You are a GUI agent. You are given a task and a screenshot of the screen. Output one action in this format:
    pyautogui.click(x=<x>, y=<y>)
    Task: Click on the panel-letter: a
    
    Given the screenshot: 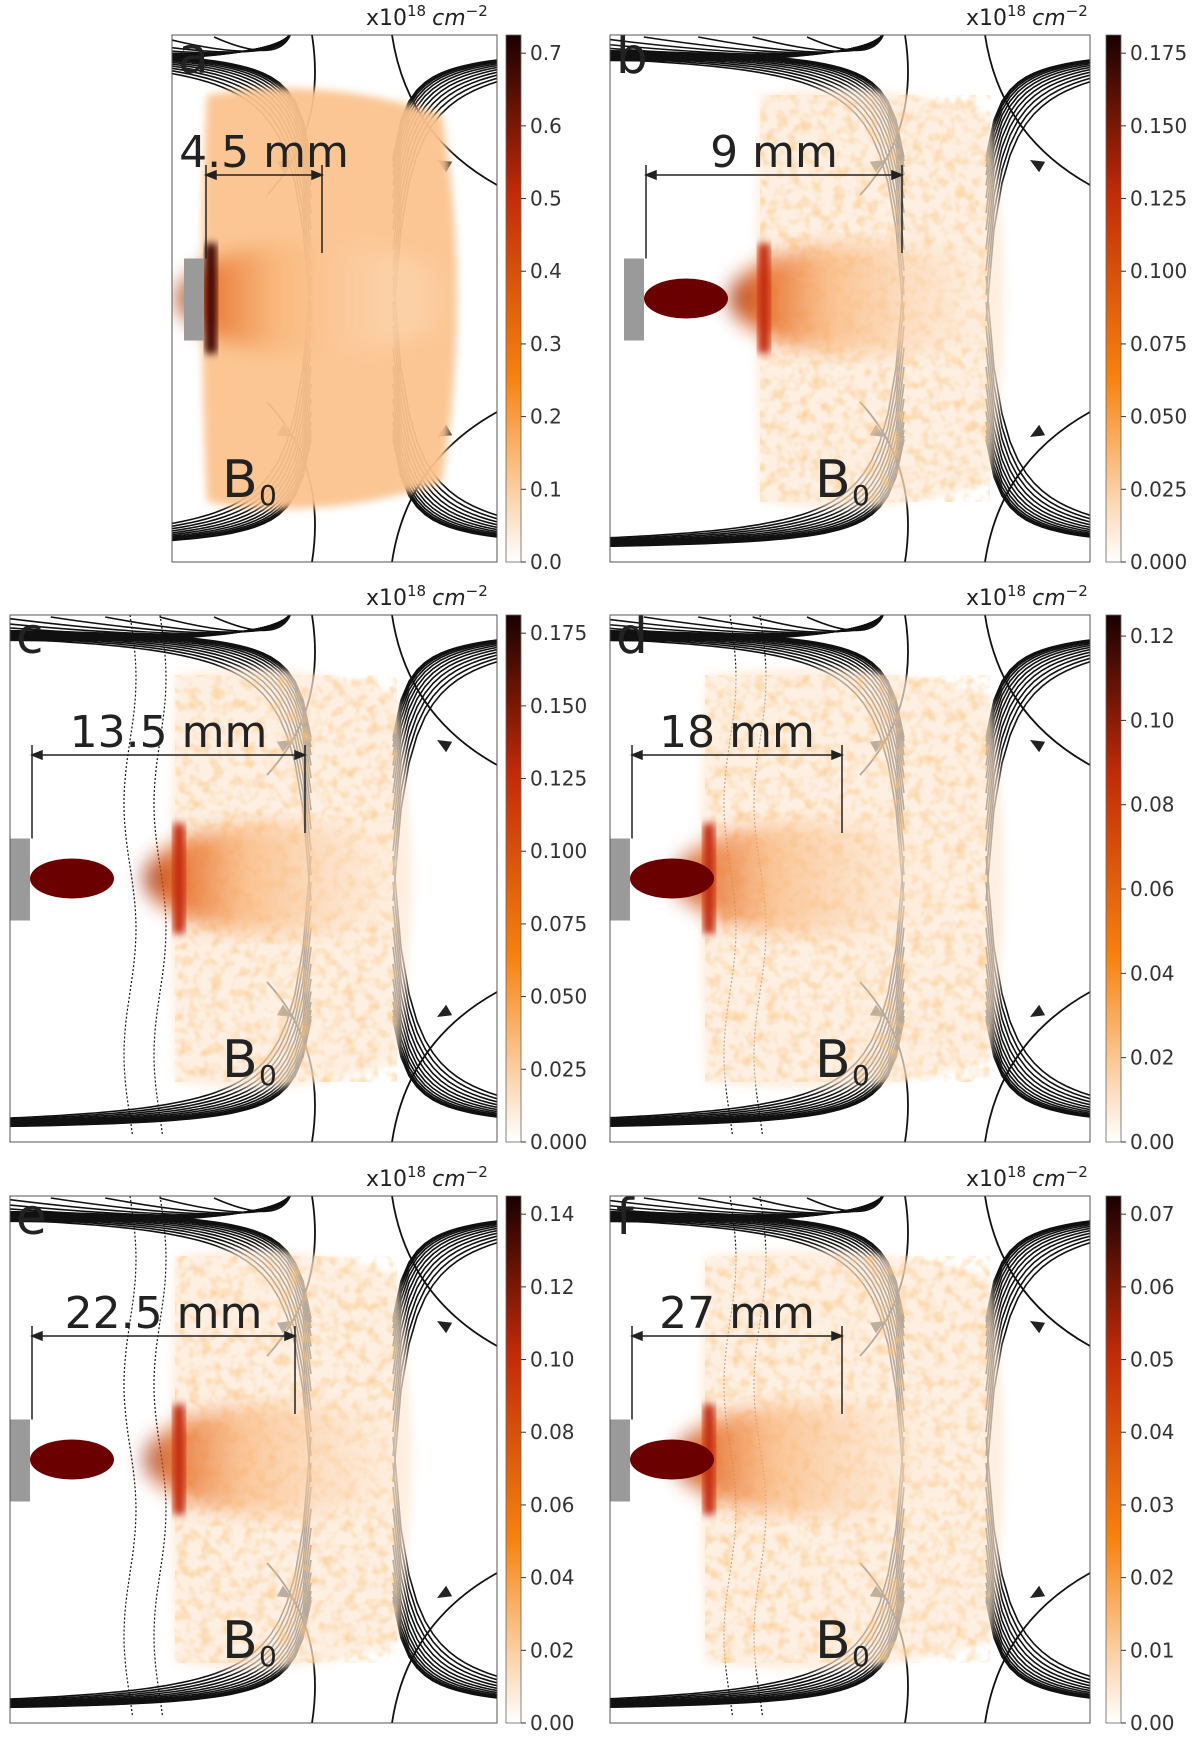 What is the action you would take?
    pyautogui.click(x=193, y=56)
    